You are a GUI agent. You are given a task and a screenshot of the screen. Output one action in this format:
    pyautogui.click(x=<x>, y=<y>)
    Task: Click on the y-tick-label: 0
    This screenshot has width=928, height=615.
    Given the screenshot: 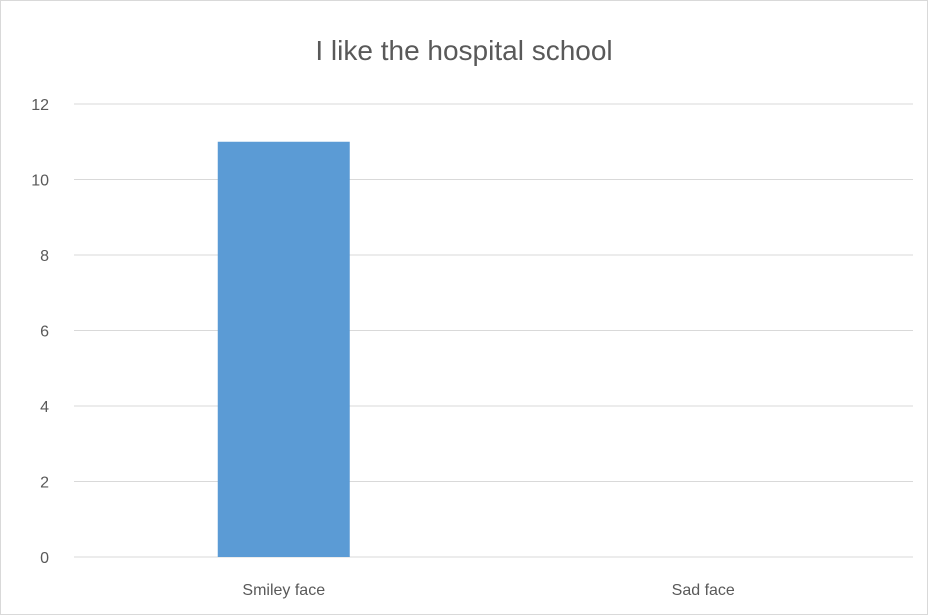 What is the action you would take?
    pyautogui.click(x=44, y=558)
    